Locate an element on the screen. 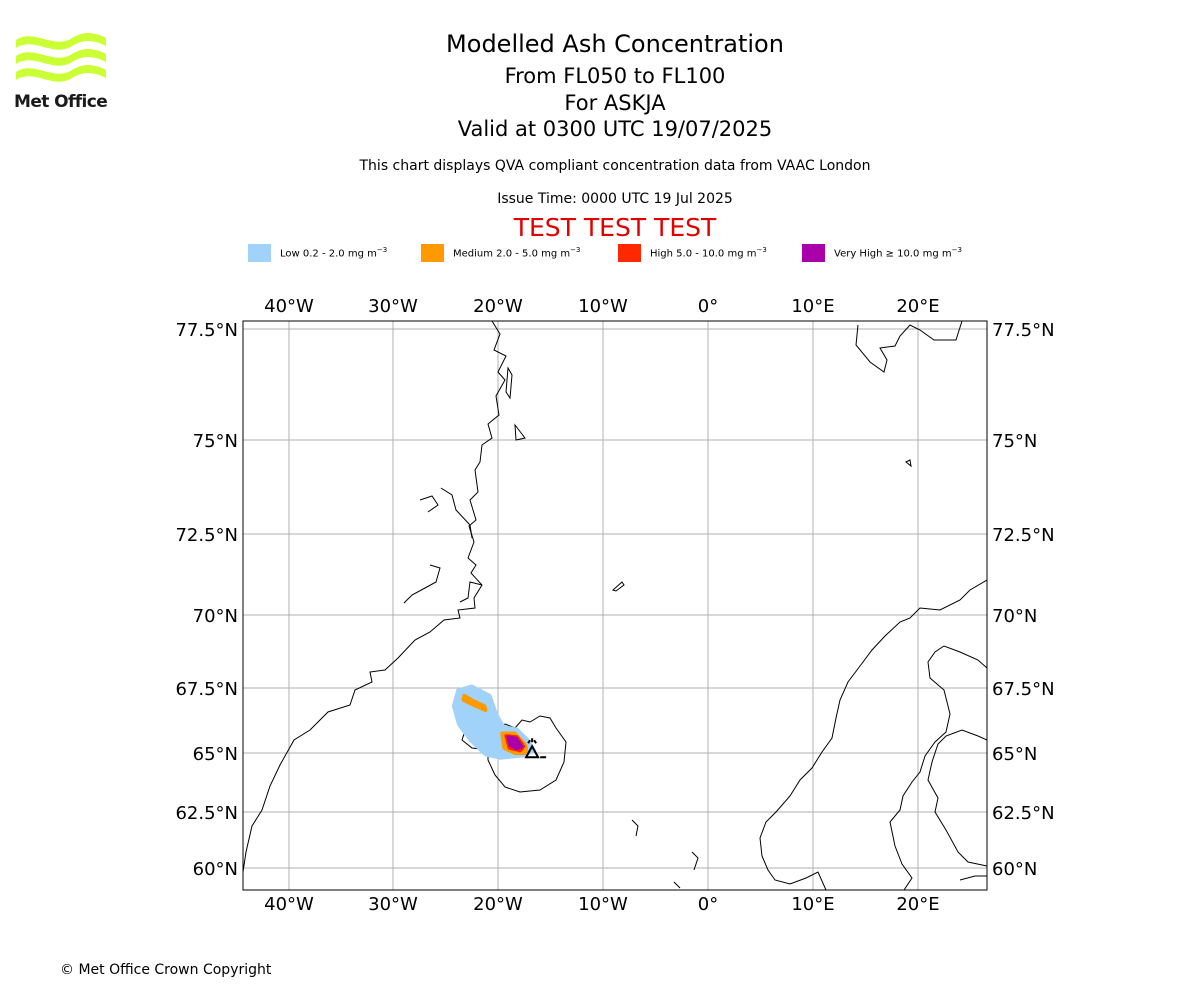  legend-label-very-high: Very High ≥ 10.0 mg m−3 is located at coordinates (898, 253).